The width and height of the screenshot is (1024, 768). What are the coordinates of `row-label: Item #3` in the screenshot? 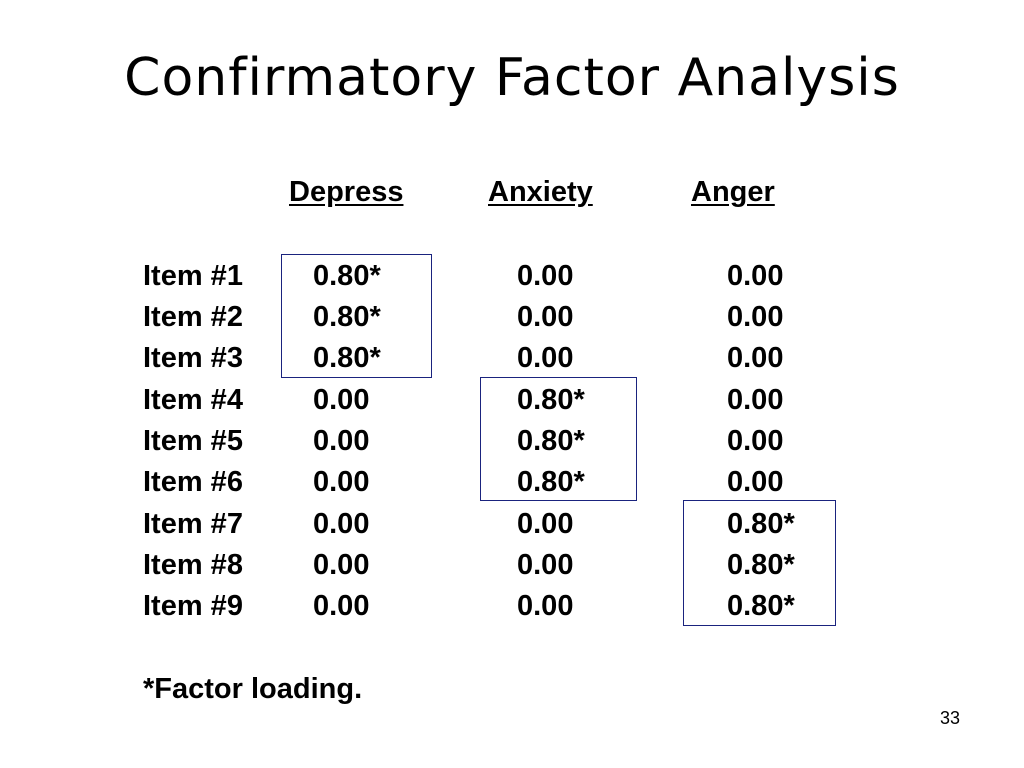 It's located at (193, 358).